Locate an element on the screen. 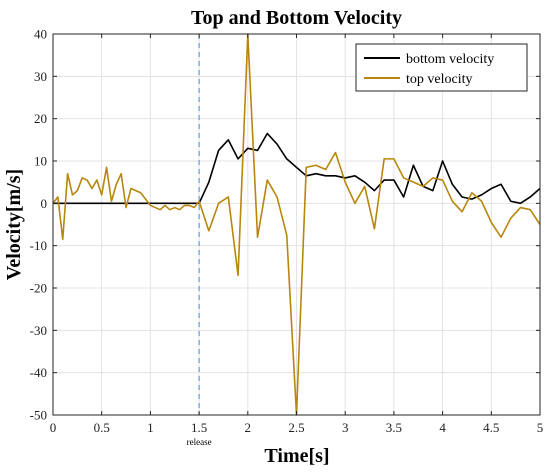 The height and width of the screenshot is (472, 550). y-tick-label: 10 is located at coordinates (40, 161).